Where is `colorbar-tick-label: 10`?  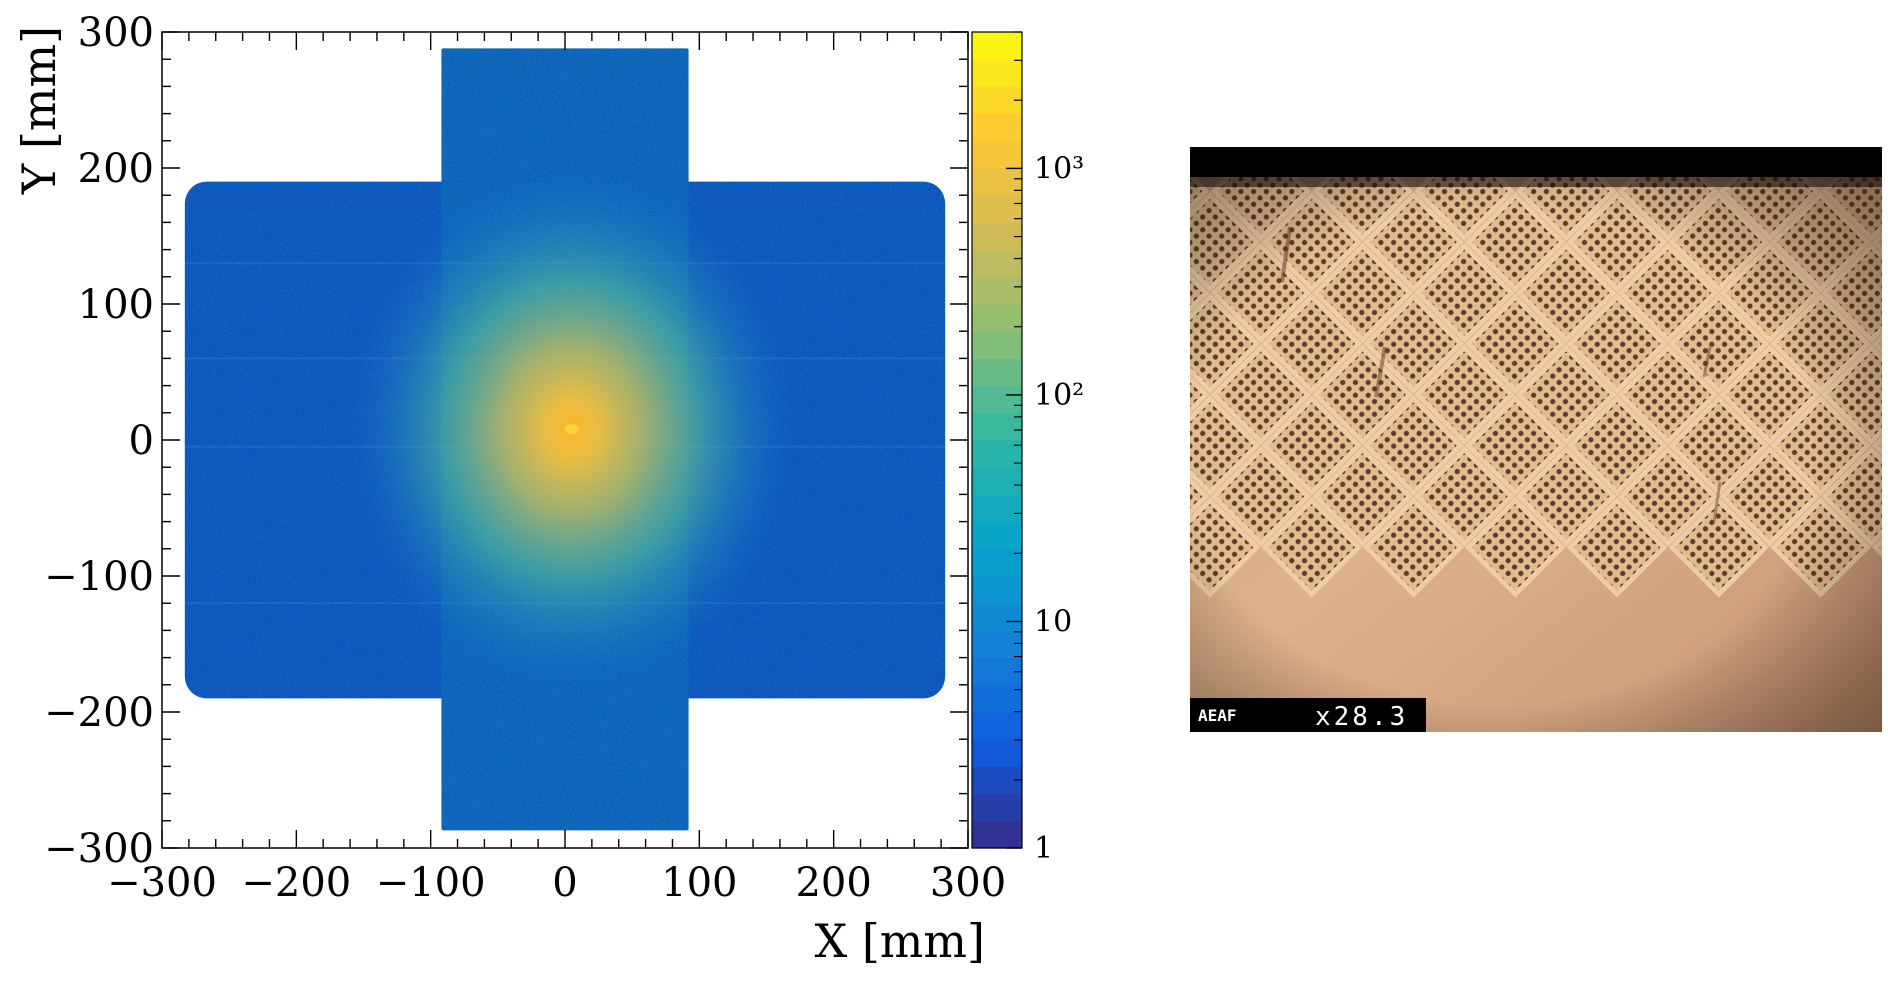
colorbar-tick-label: 10 is located at coordinates (1053, 621).